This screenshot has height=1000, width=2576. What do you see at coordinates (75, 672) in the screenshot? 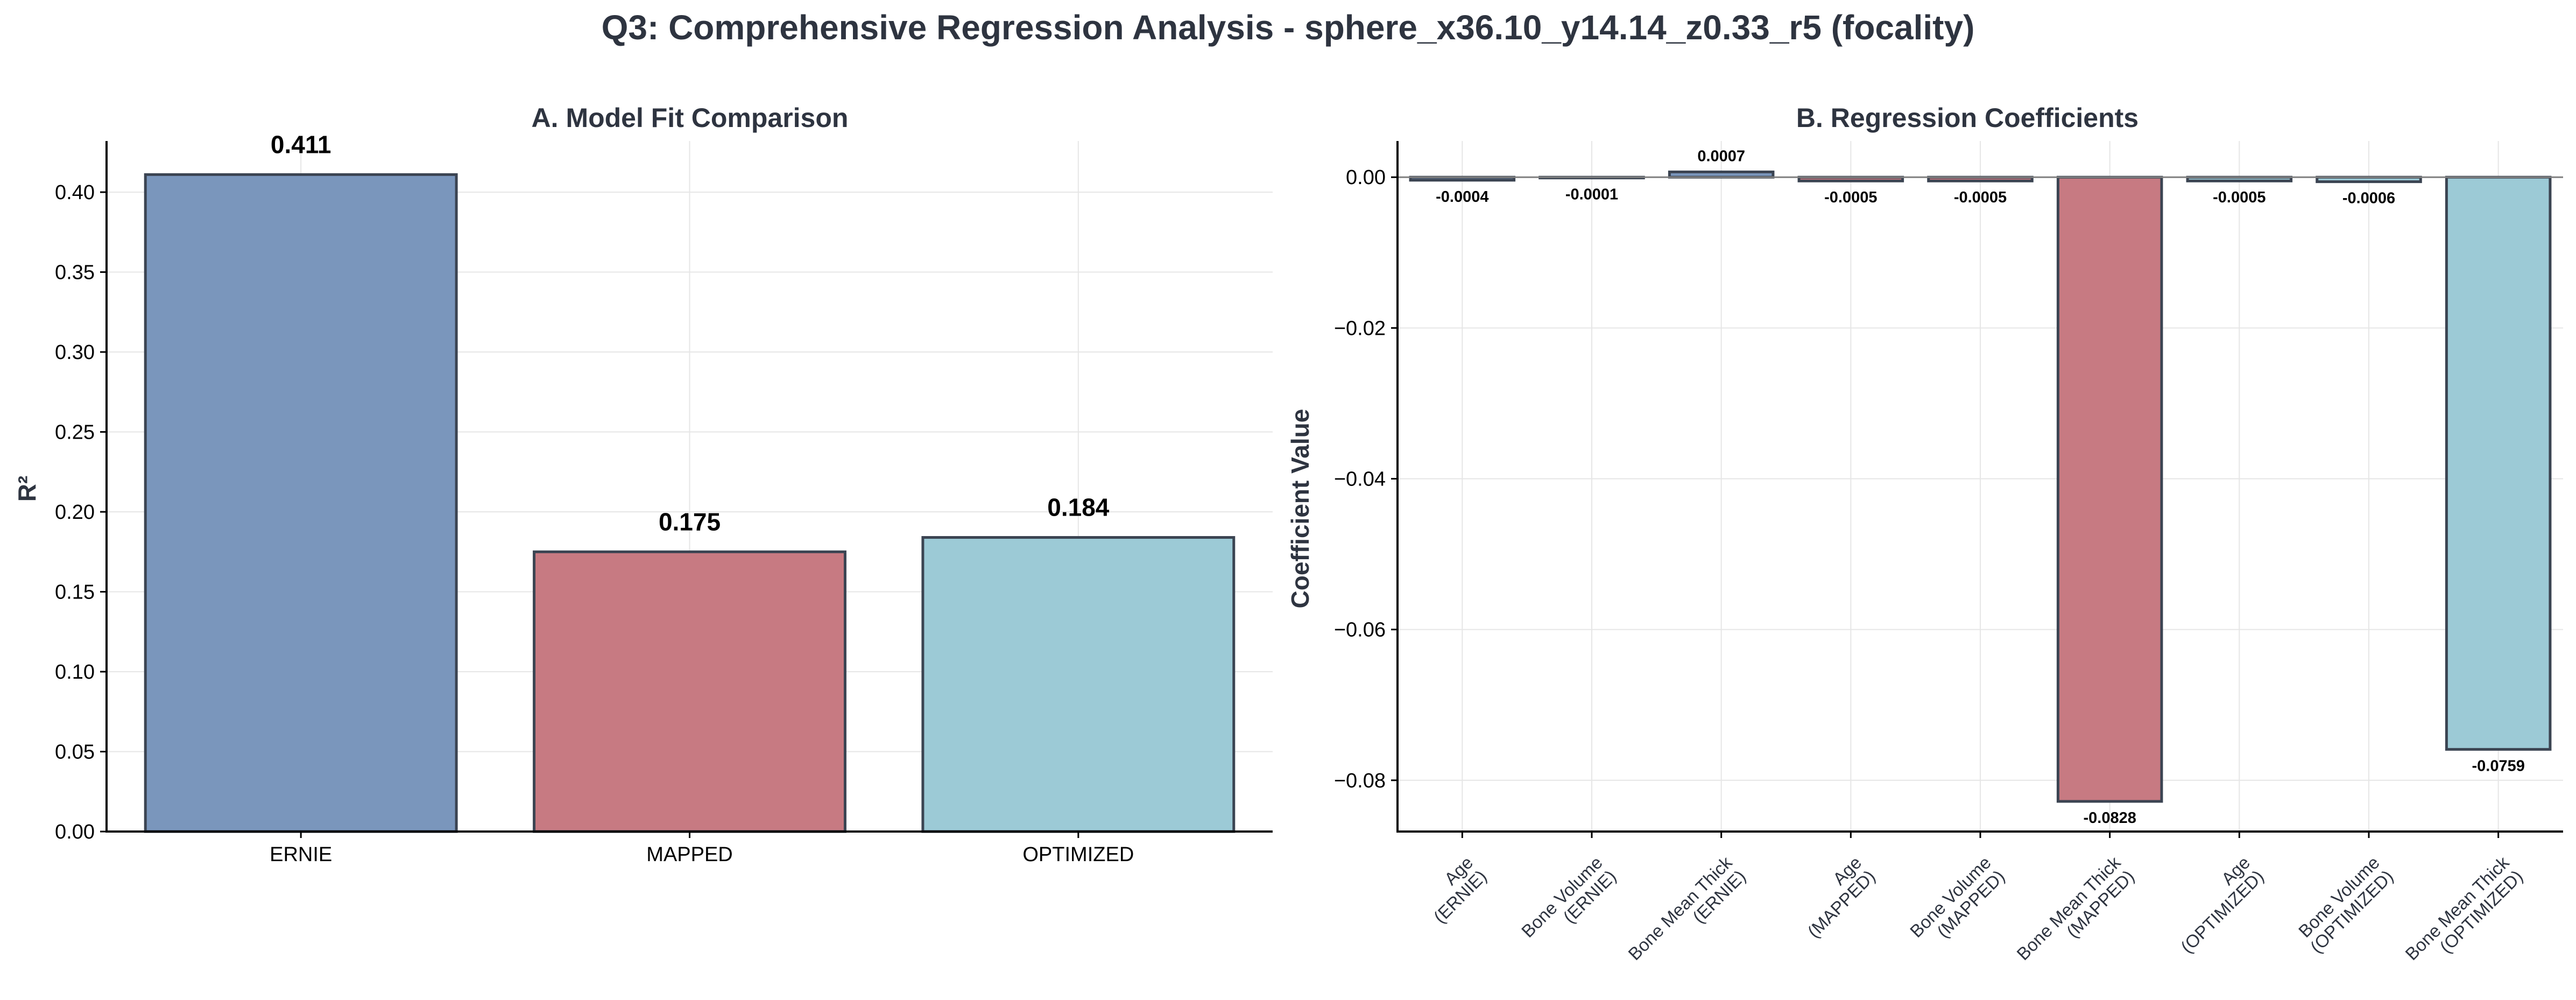
I see `y-tick-label: 0.10` at bounding box center [75, 672].